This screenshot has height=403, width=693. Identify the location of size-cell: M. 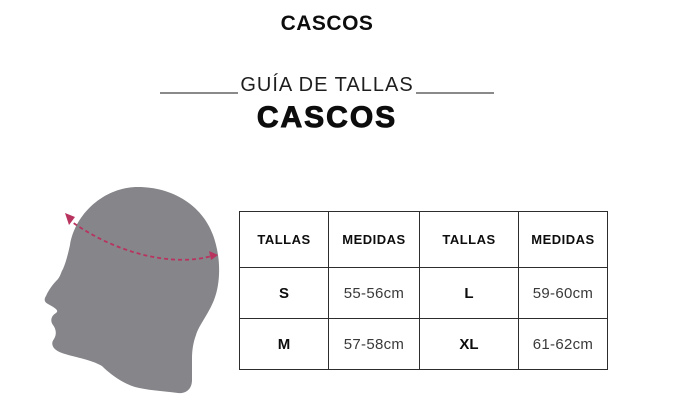
(284, 344).